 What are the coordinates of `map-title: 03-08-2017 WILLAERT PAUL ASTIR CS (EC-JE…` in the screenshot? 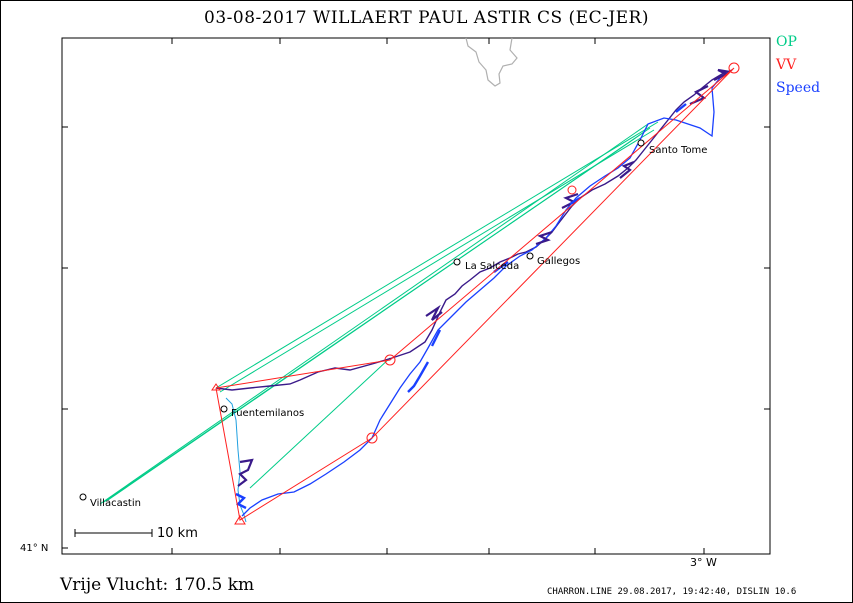 It's located at (426, 18).